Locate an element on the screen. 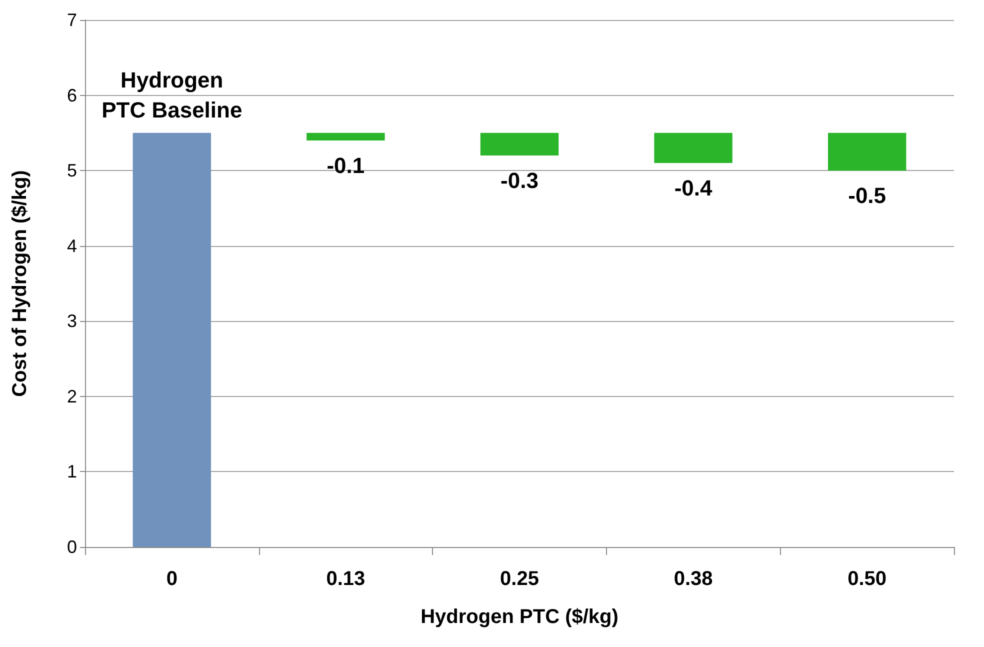 The height and width of the screenshot is (647, 984). y-tick-label: 4 is located at coordinates (71, 246).